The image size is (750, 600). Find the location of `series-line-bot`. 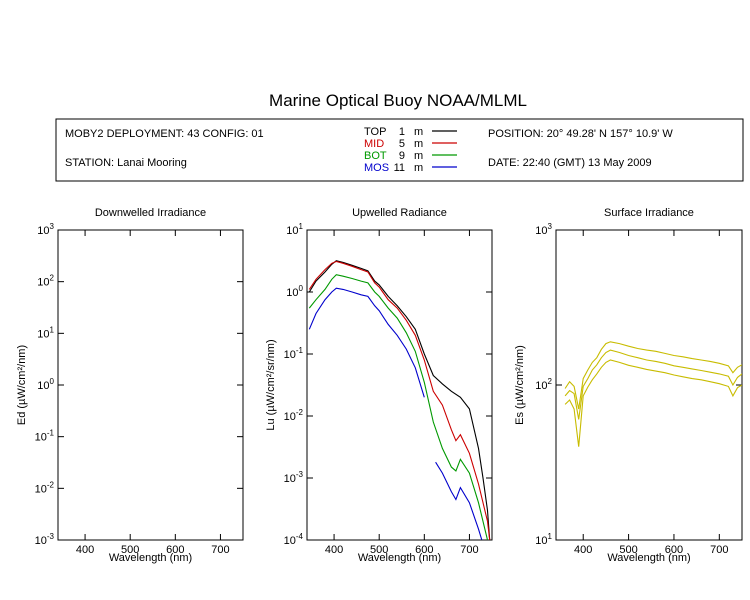

series-line-bot is located at coordinates (398, 407).